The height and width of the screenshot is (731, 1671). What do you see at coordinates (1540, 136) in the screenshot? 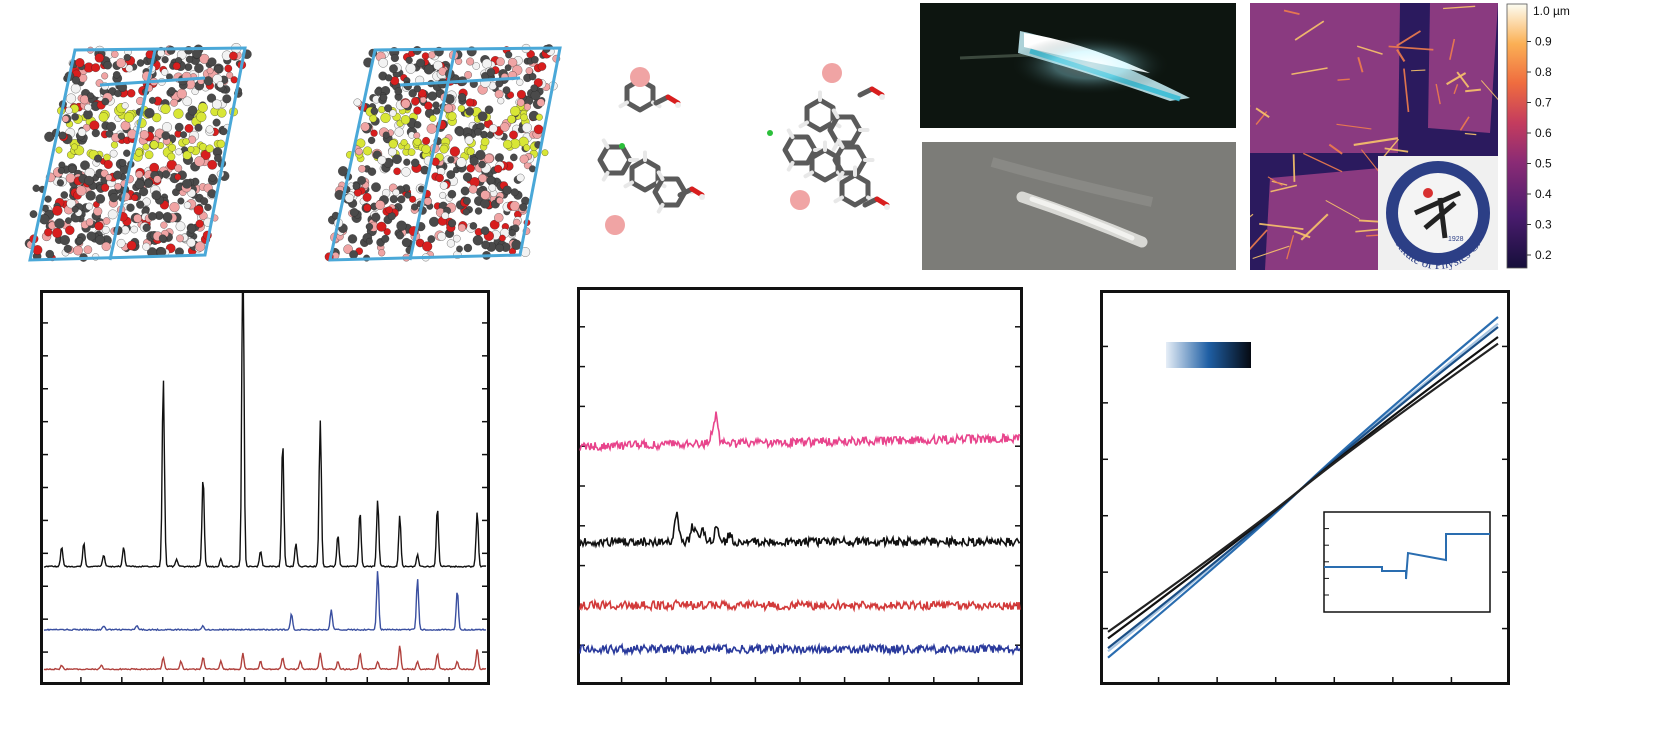
I see `afm-colorbar: 1.0 µm 0.9 0.8 0.7 0.6 0.5 0.4 0.3 0.2` at bounding box center [1540, 136].